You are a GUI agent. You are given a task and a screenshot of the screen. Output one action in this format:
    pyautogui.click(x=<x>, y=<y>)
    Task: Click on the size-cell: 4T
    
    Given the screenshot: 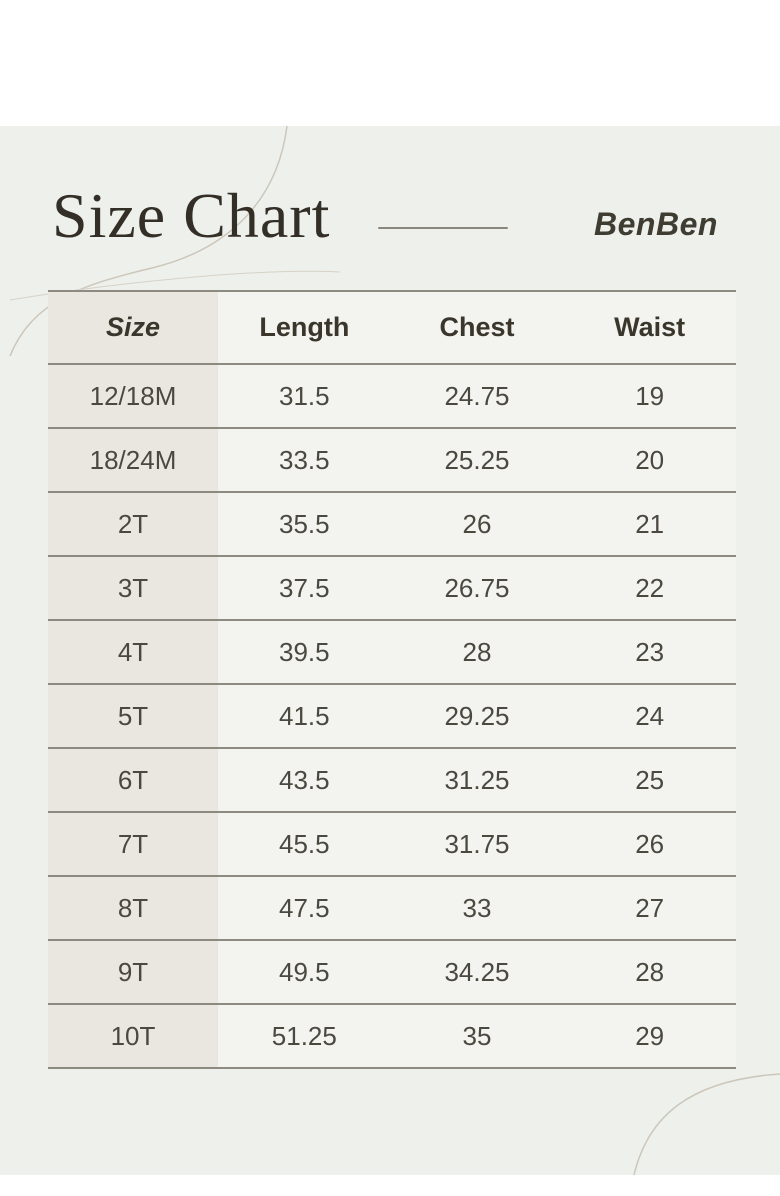 What is the action you would take?
    pyautogui.click(x=133, y=652)
    